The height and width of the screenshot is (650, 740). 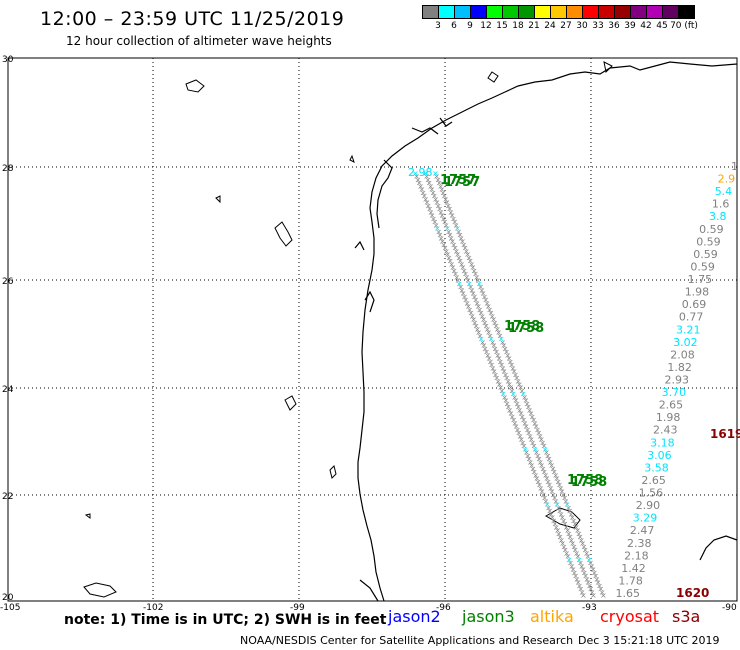 What do you see at coordinates (8, 282) in the screenshot?
I see `lat-tick: 26` at bounding box center [8, 282].